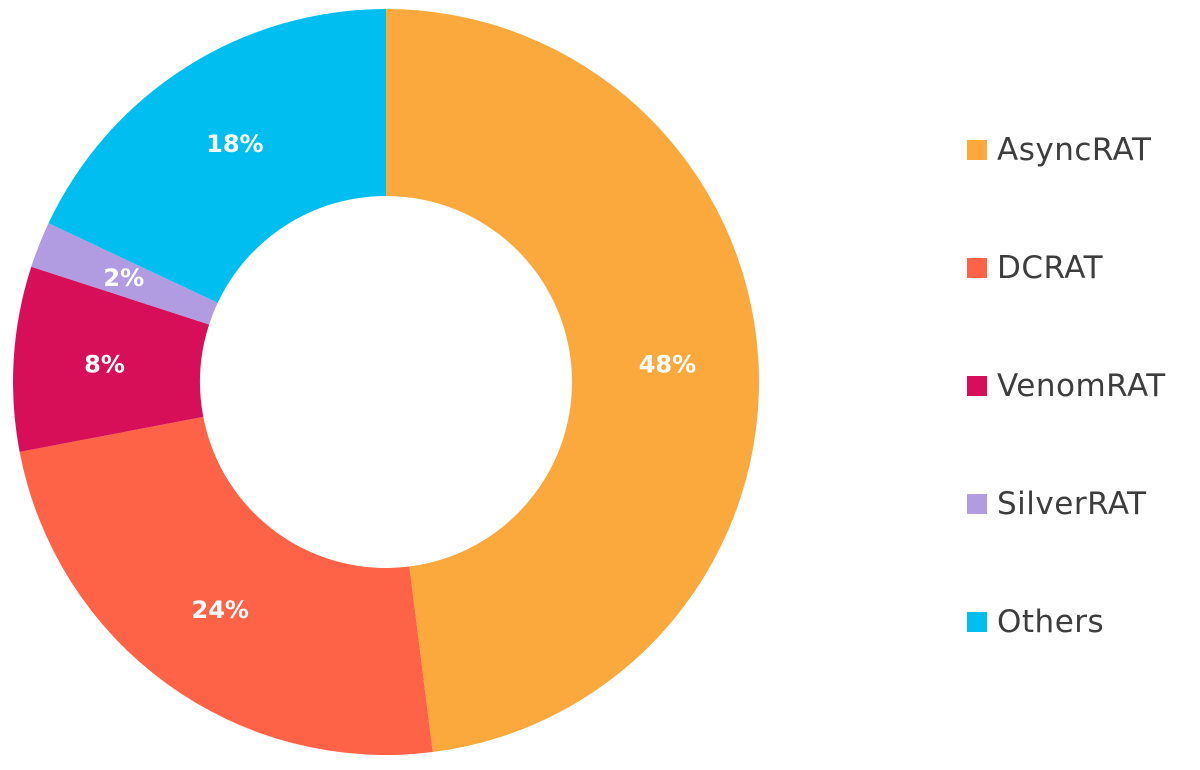  Describe the element at coordinates (1072, 504) in the screenshot. I see `legend-label-silverrat: SilverRAT` at that location.